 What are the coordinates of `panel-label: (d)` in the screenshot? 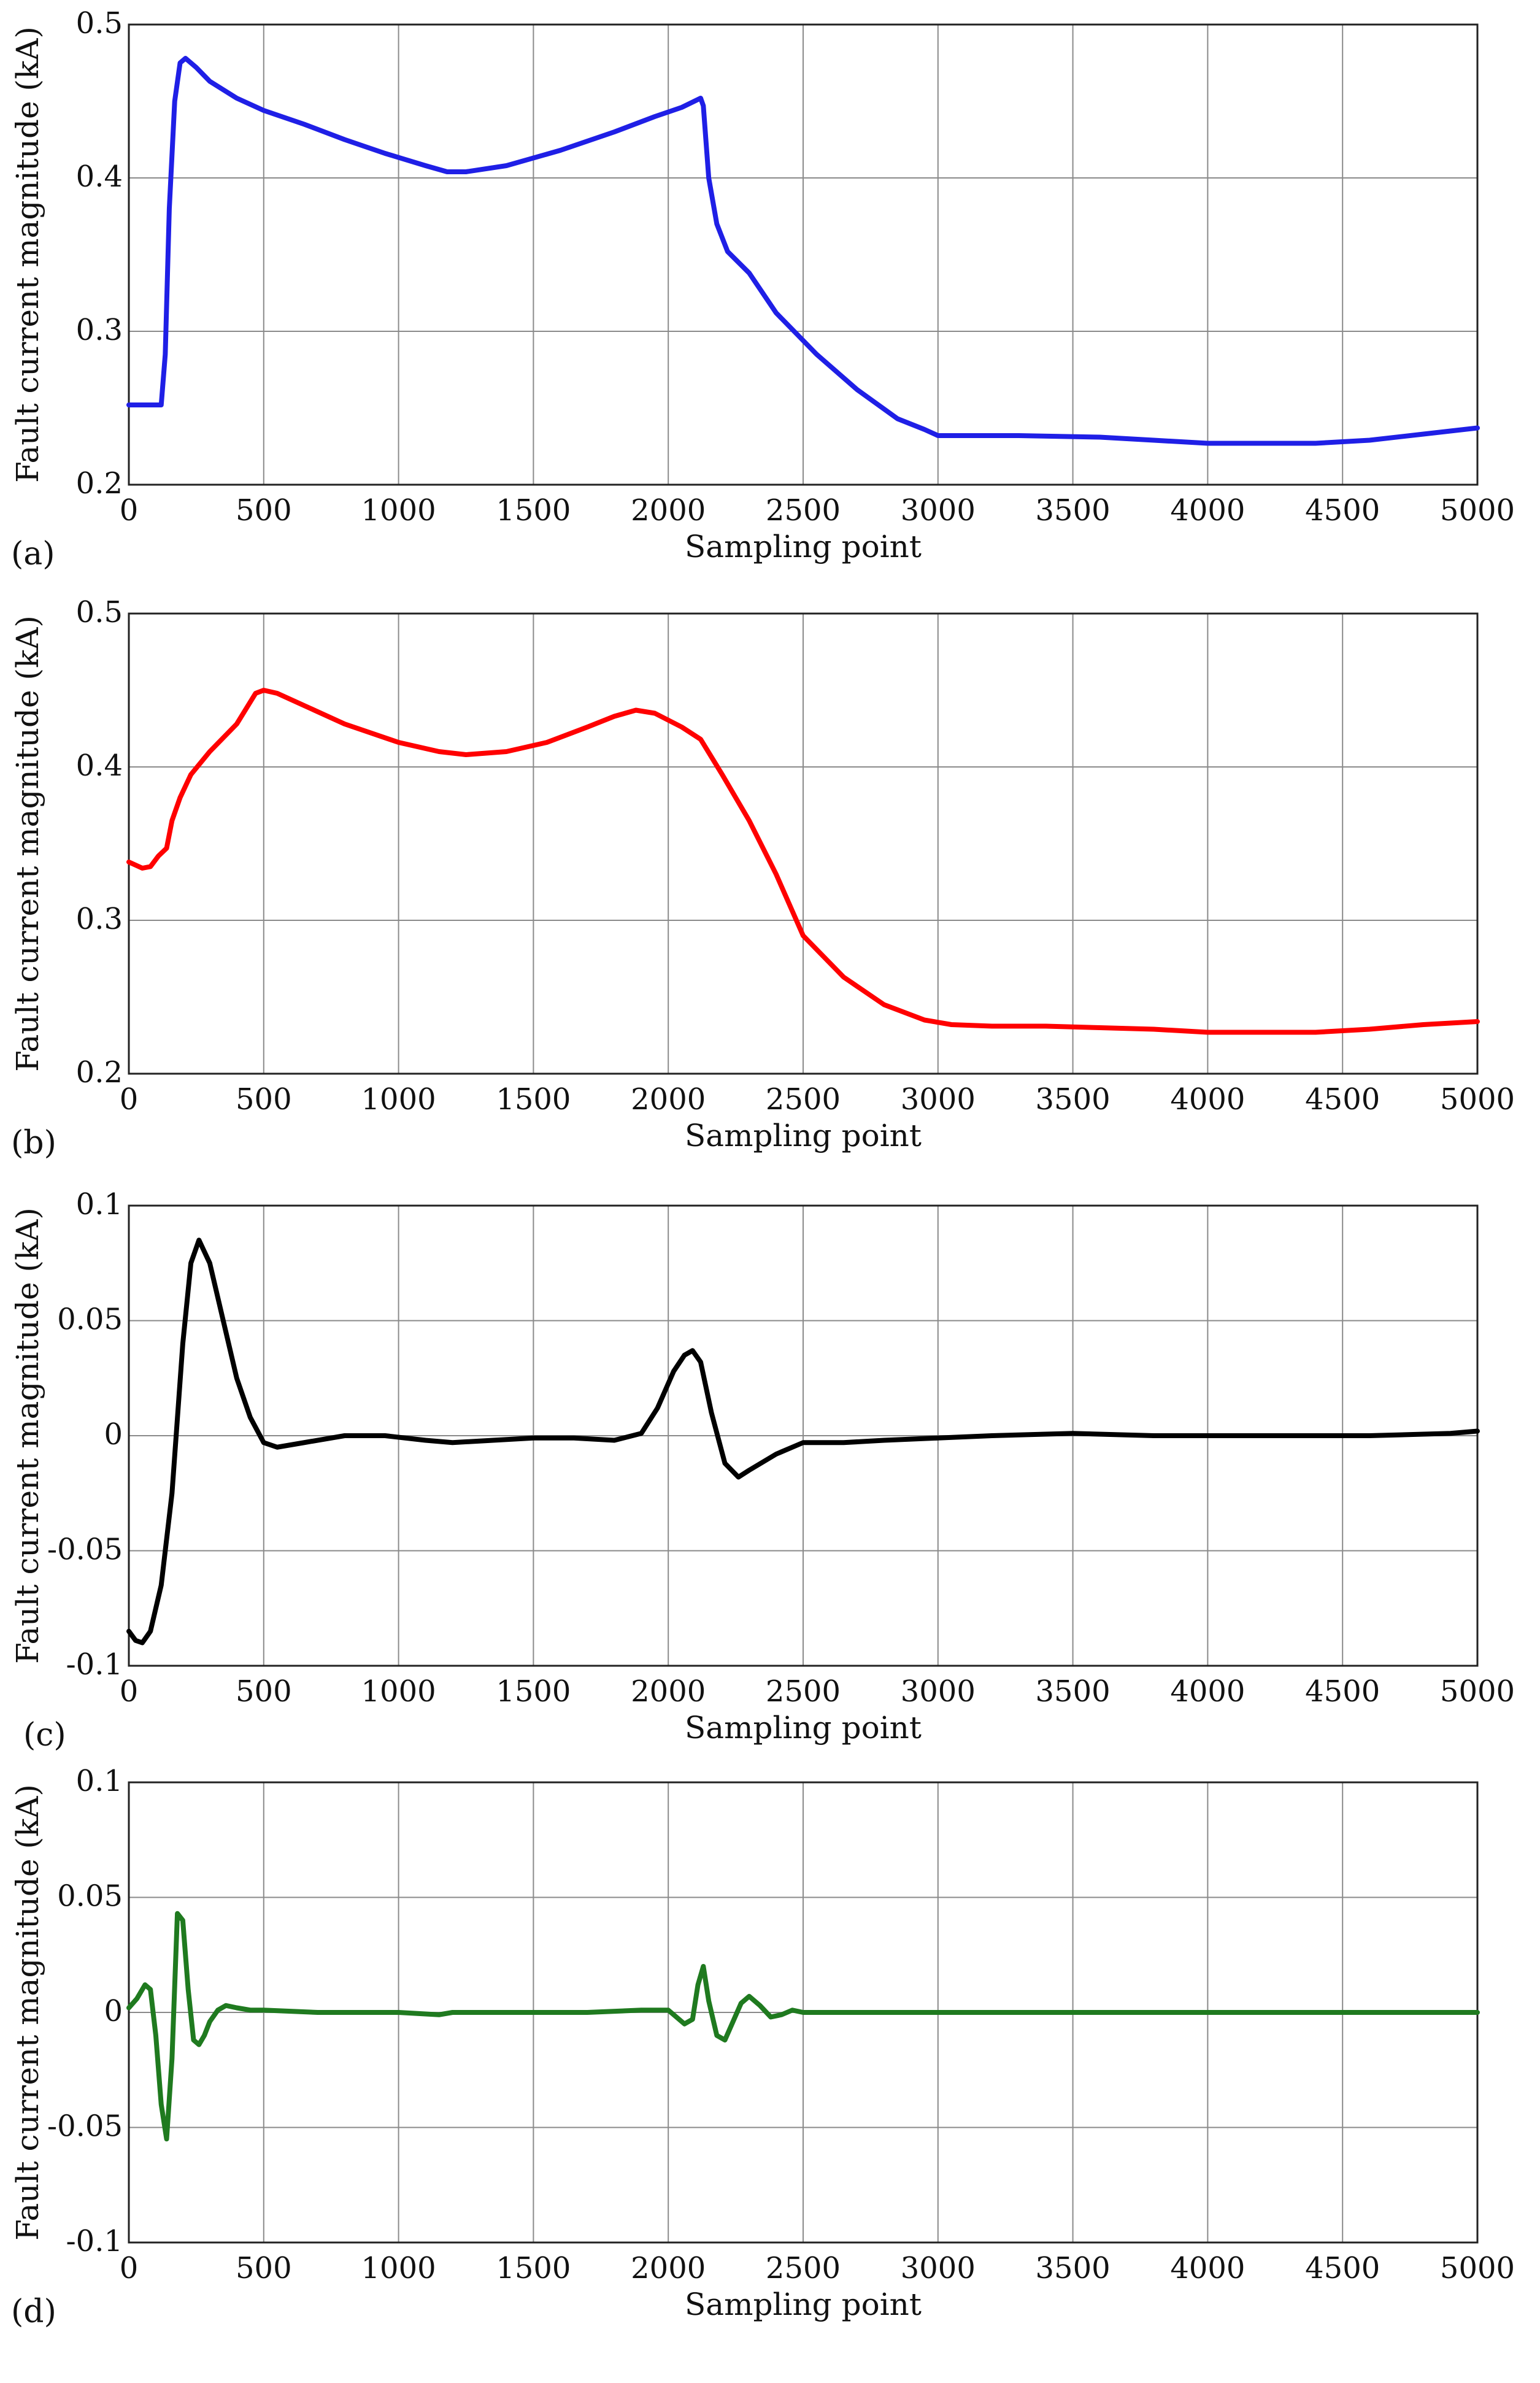 It's located at (34, 2311).